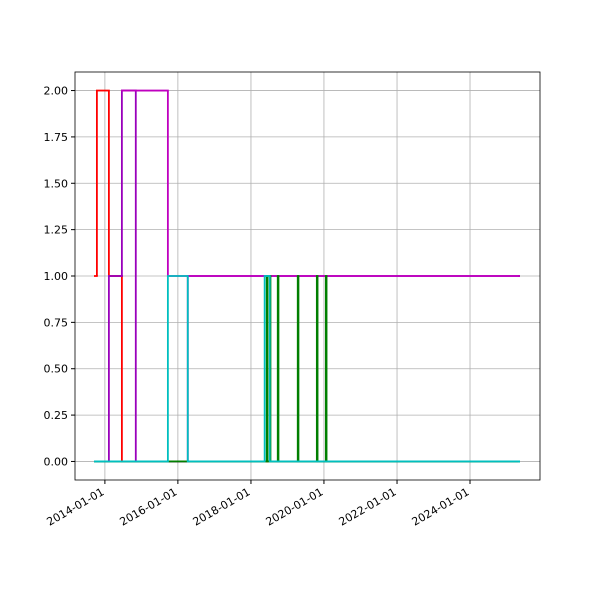  What do you see at coordinates (56, 461) in the screenshot?
I see `y-tick-label: 0.00` at bounding box center [56, 461].